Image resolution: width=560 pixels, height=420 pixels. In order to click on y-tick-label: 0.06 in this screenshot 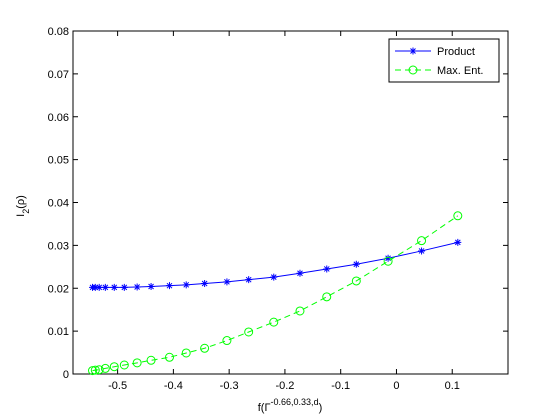, I will do `click(58, 118)`.